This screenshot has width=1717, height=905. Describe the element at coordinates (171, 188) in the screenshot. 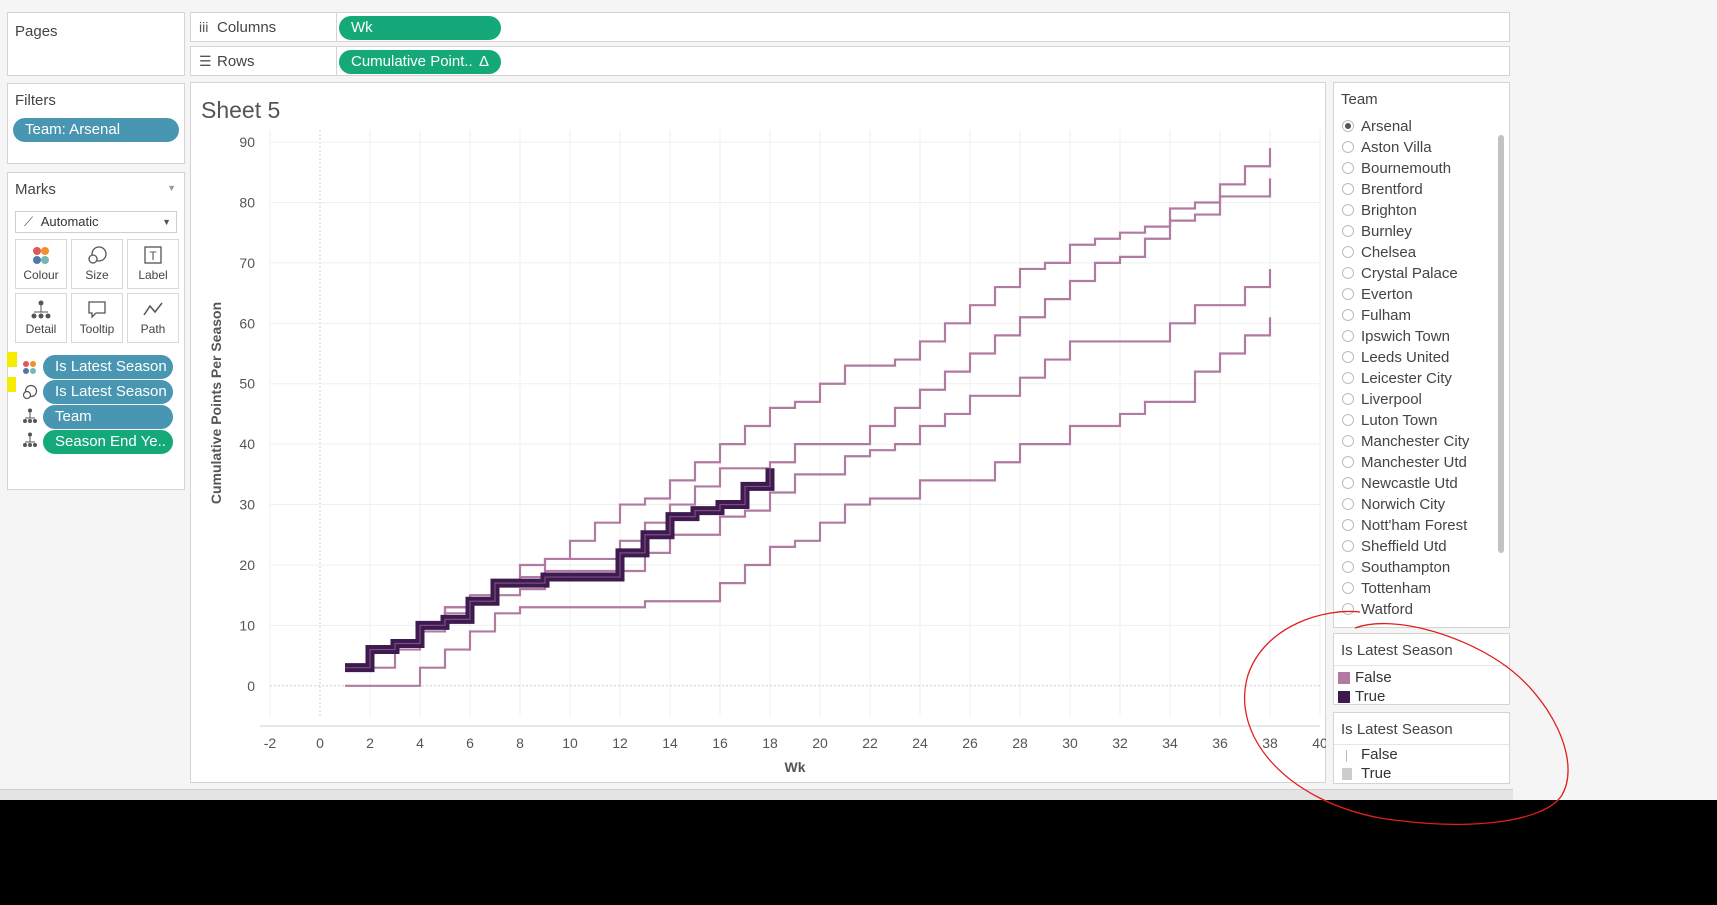

I see `marks-menu-icon: ▼` at that location.